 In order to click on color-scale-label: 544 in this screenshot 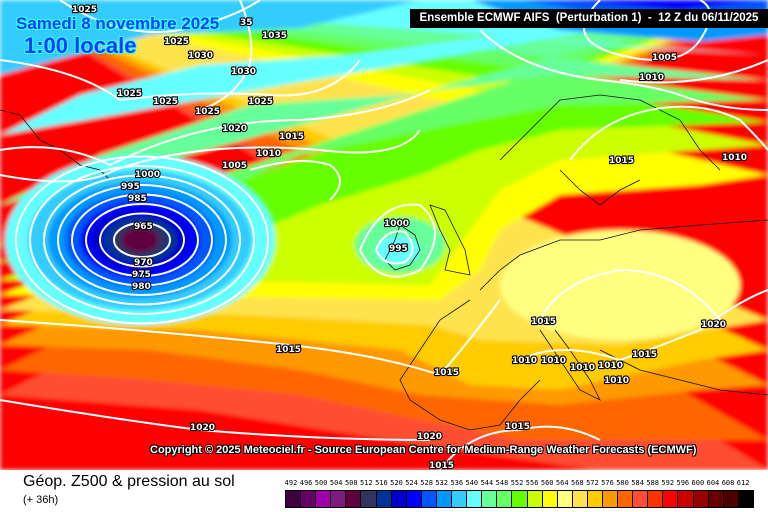, I will do `click(487, 483)`.